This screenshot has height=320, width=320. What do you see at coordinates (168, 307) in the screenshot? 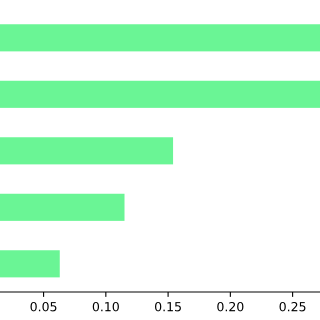
I see `x-tick-label: 0.15` at bounding box center [168, 307].